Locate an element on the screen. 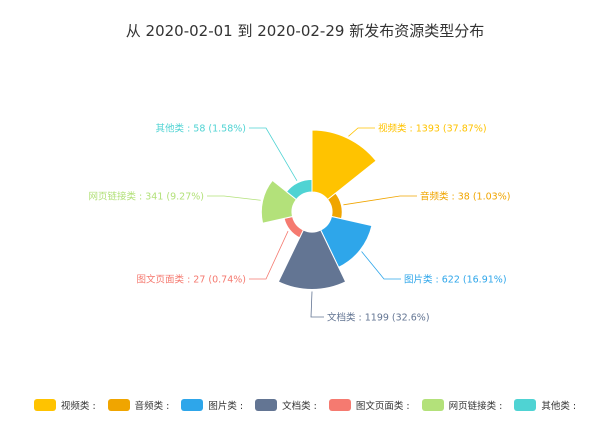 Image resolution: width=610 pixels, height=423 pixels. legend-label: 其他类 : is located at coordinates (559, 406).